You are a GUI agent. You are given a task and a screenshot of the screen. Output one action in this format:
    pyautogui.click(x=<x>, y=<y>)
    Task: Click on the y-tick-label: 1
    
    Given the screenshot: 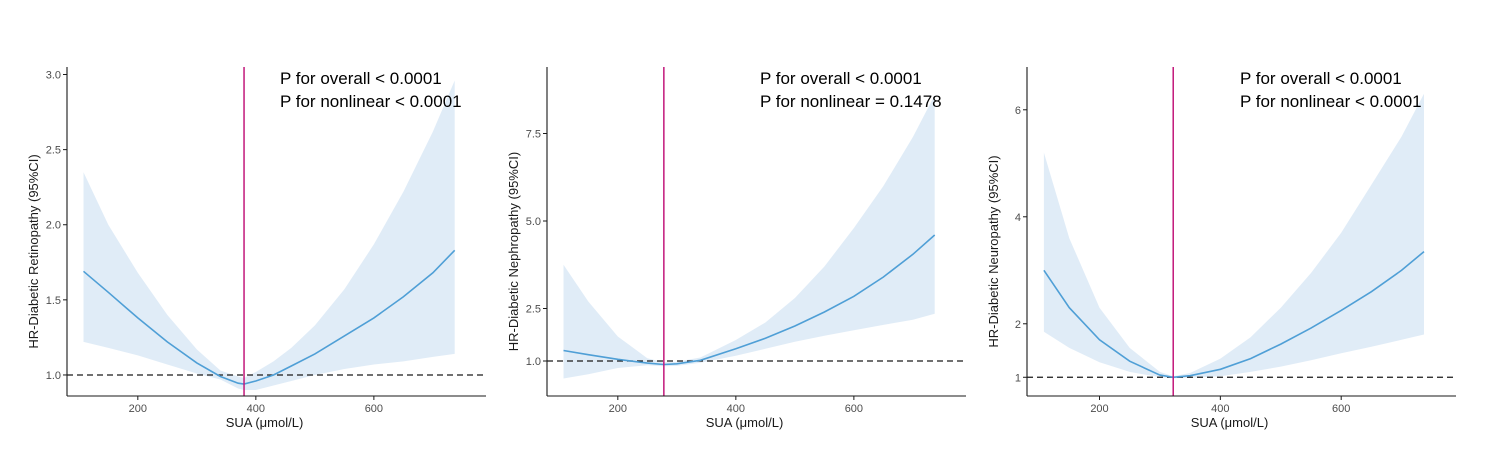 What is the action you would take?
    pyautogui.click(x=1018, y=378)
    